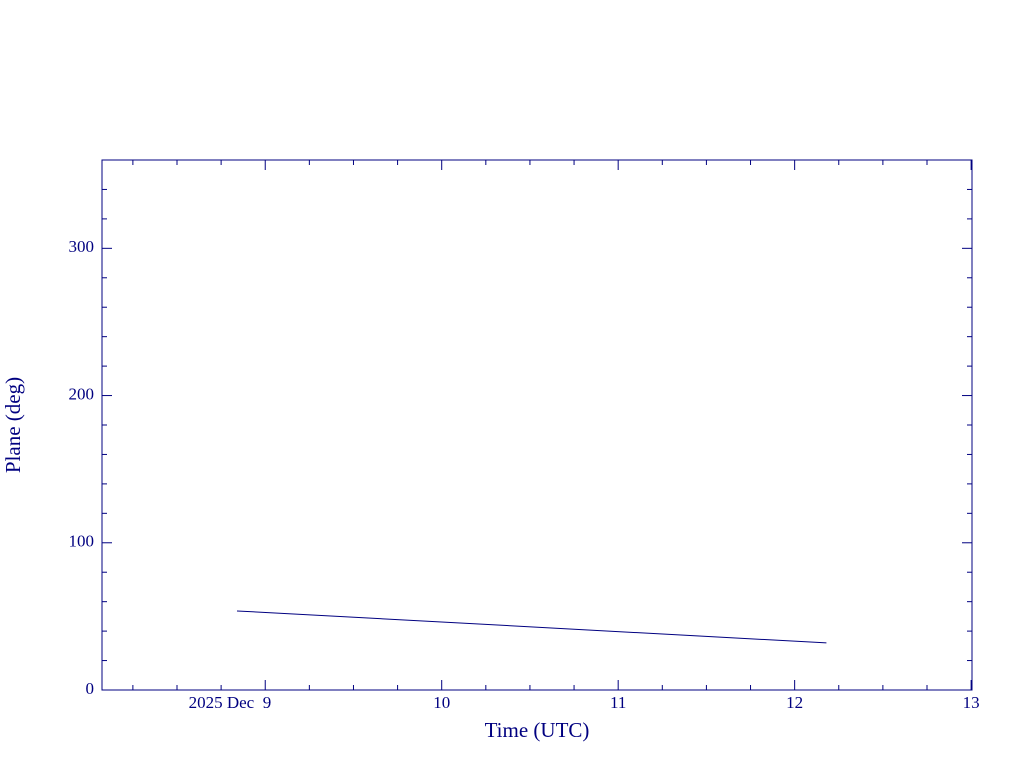  I want to click on y-tick-label: 100, so click(82, 541).